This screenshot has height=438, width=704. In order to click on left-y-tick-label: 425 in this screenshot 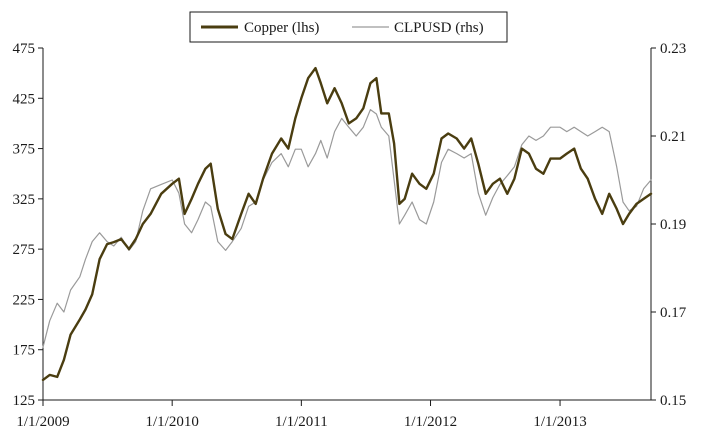, I will do `click(24, 99)`.